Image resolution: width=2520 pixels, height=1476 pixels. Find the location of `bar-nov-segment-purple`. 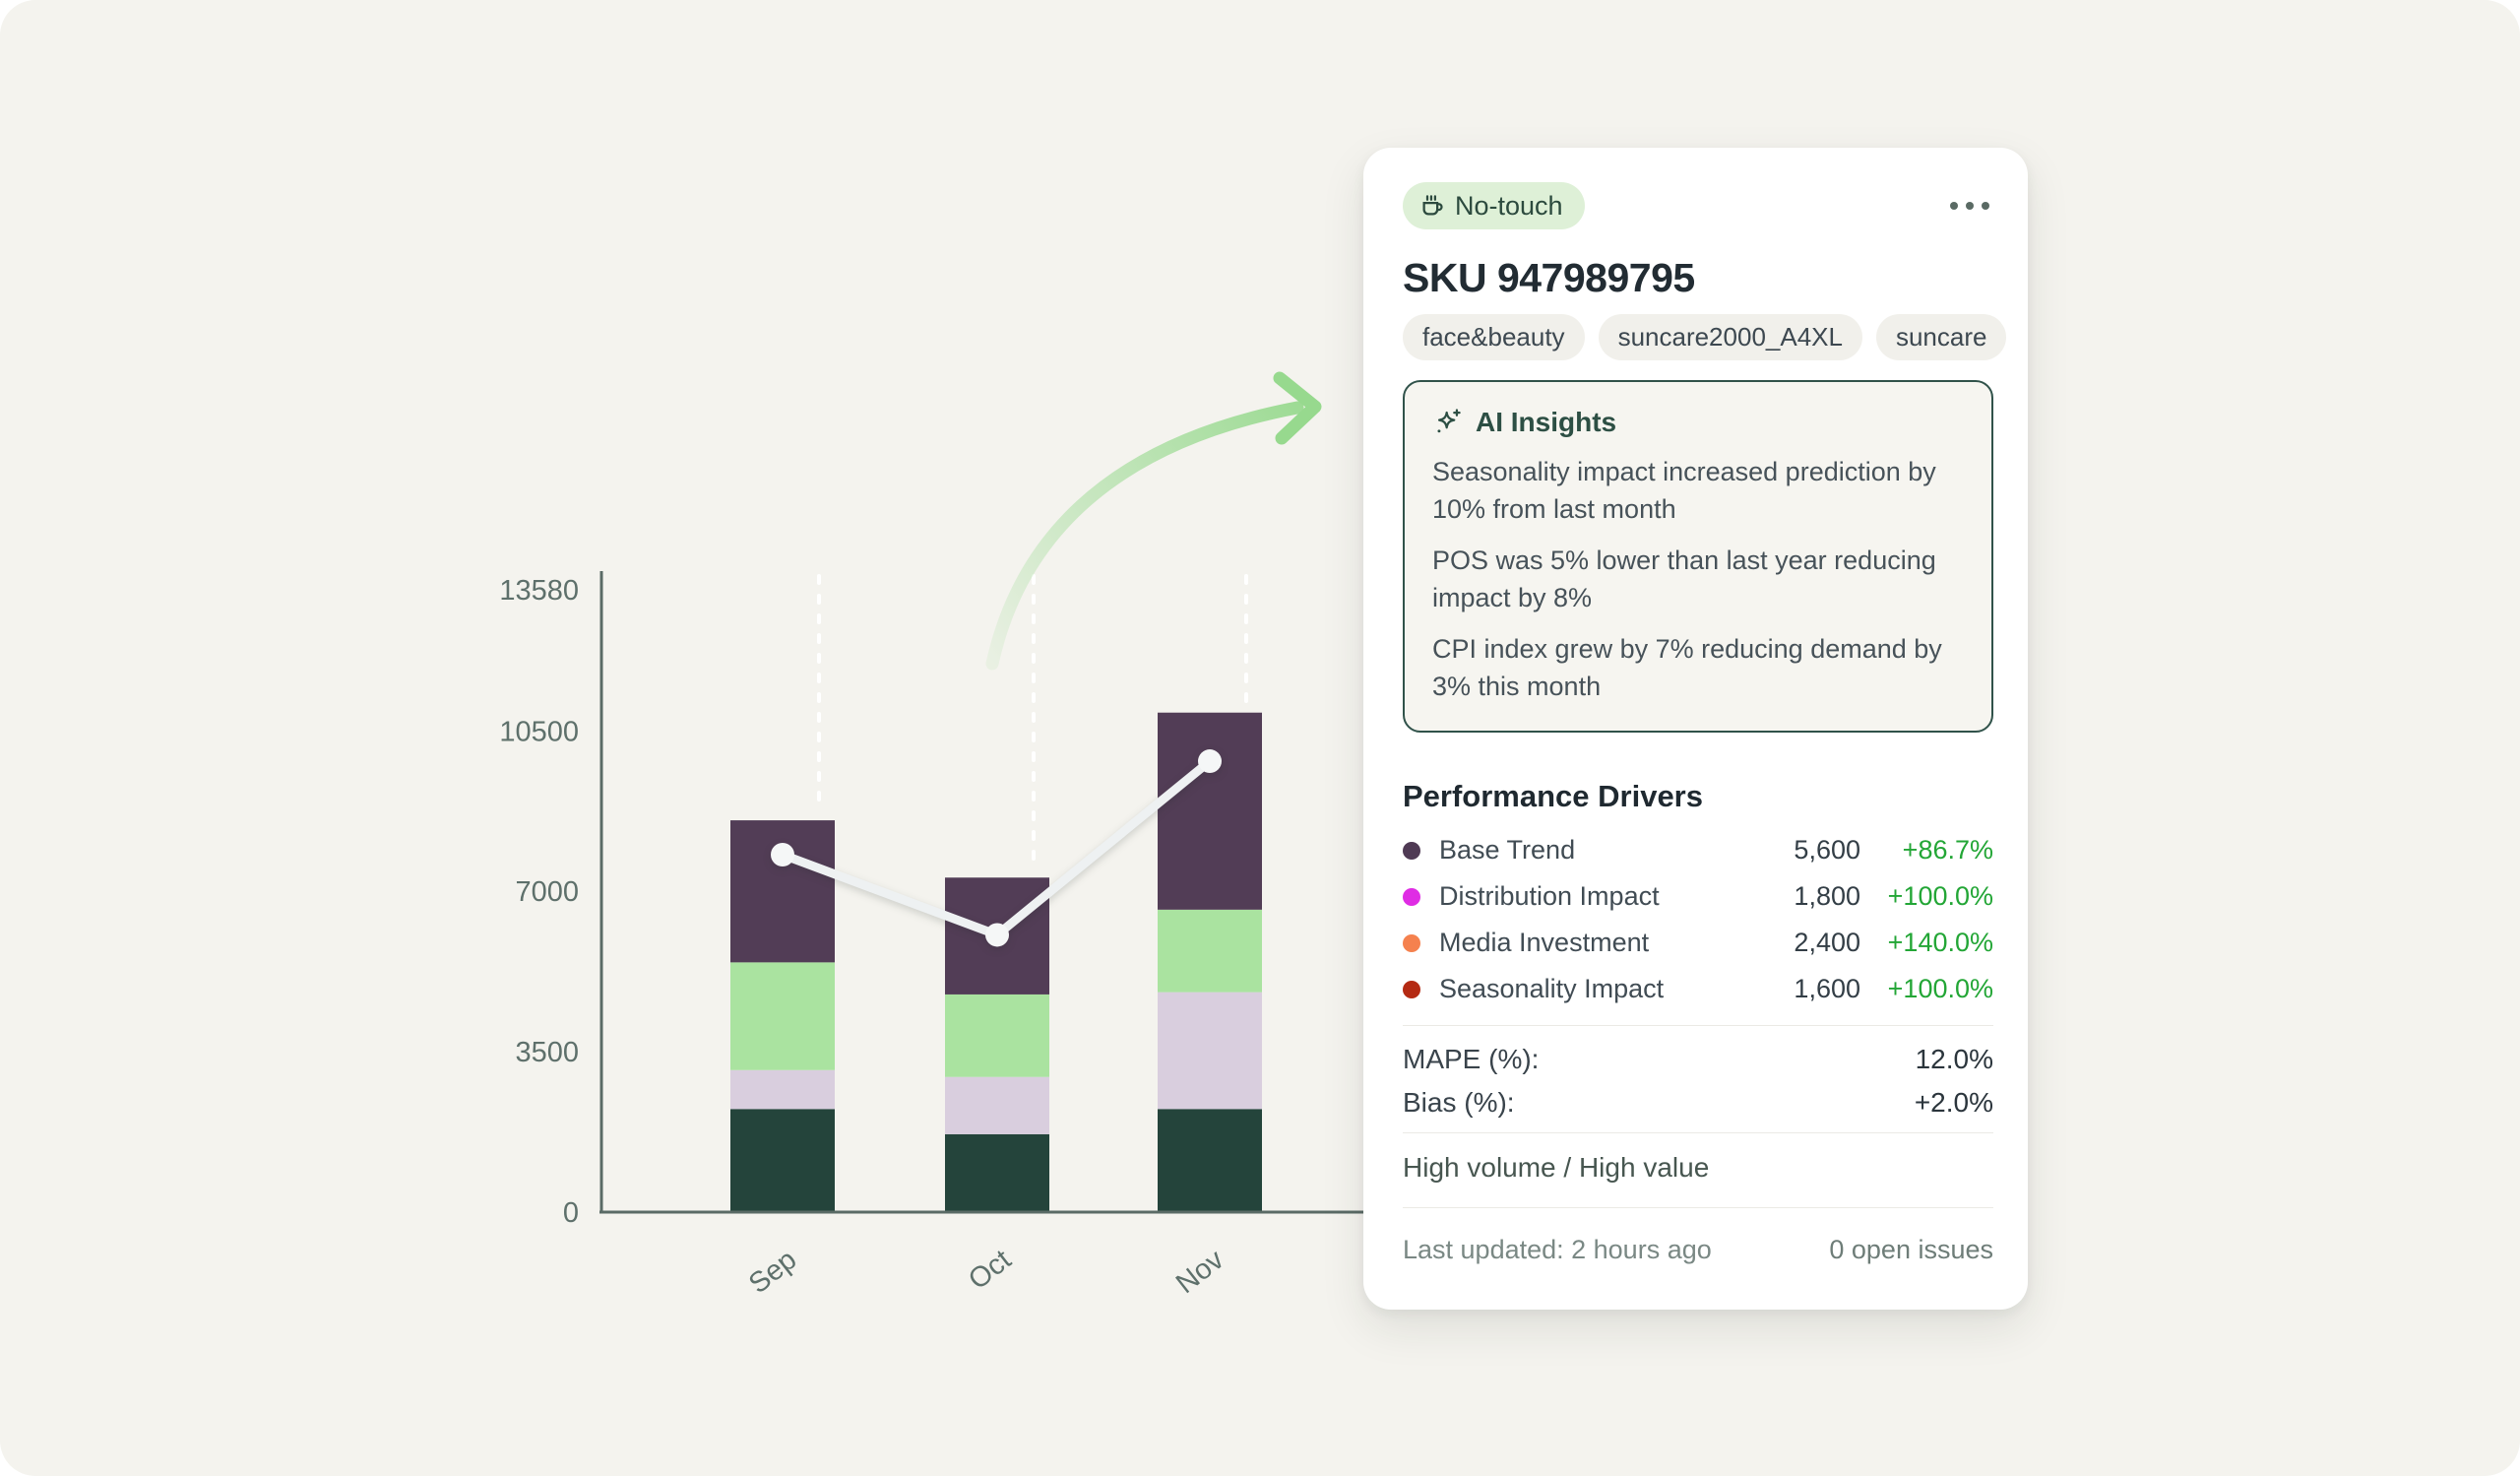

bar-nov-segment-purple is located at coordinates (1210, 811).